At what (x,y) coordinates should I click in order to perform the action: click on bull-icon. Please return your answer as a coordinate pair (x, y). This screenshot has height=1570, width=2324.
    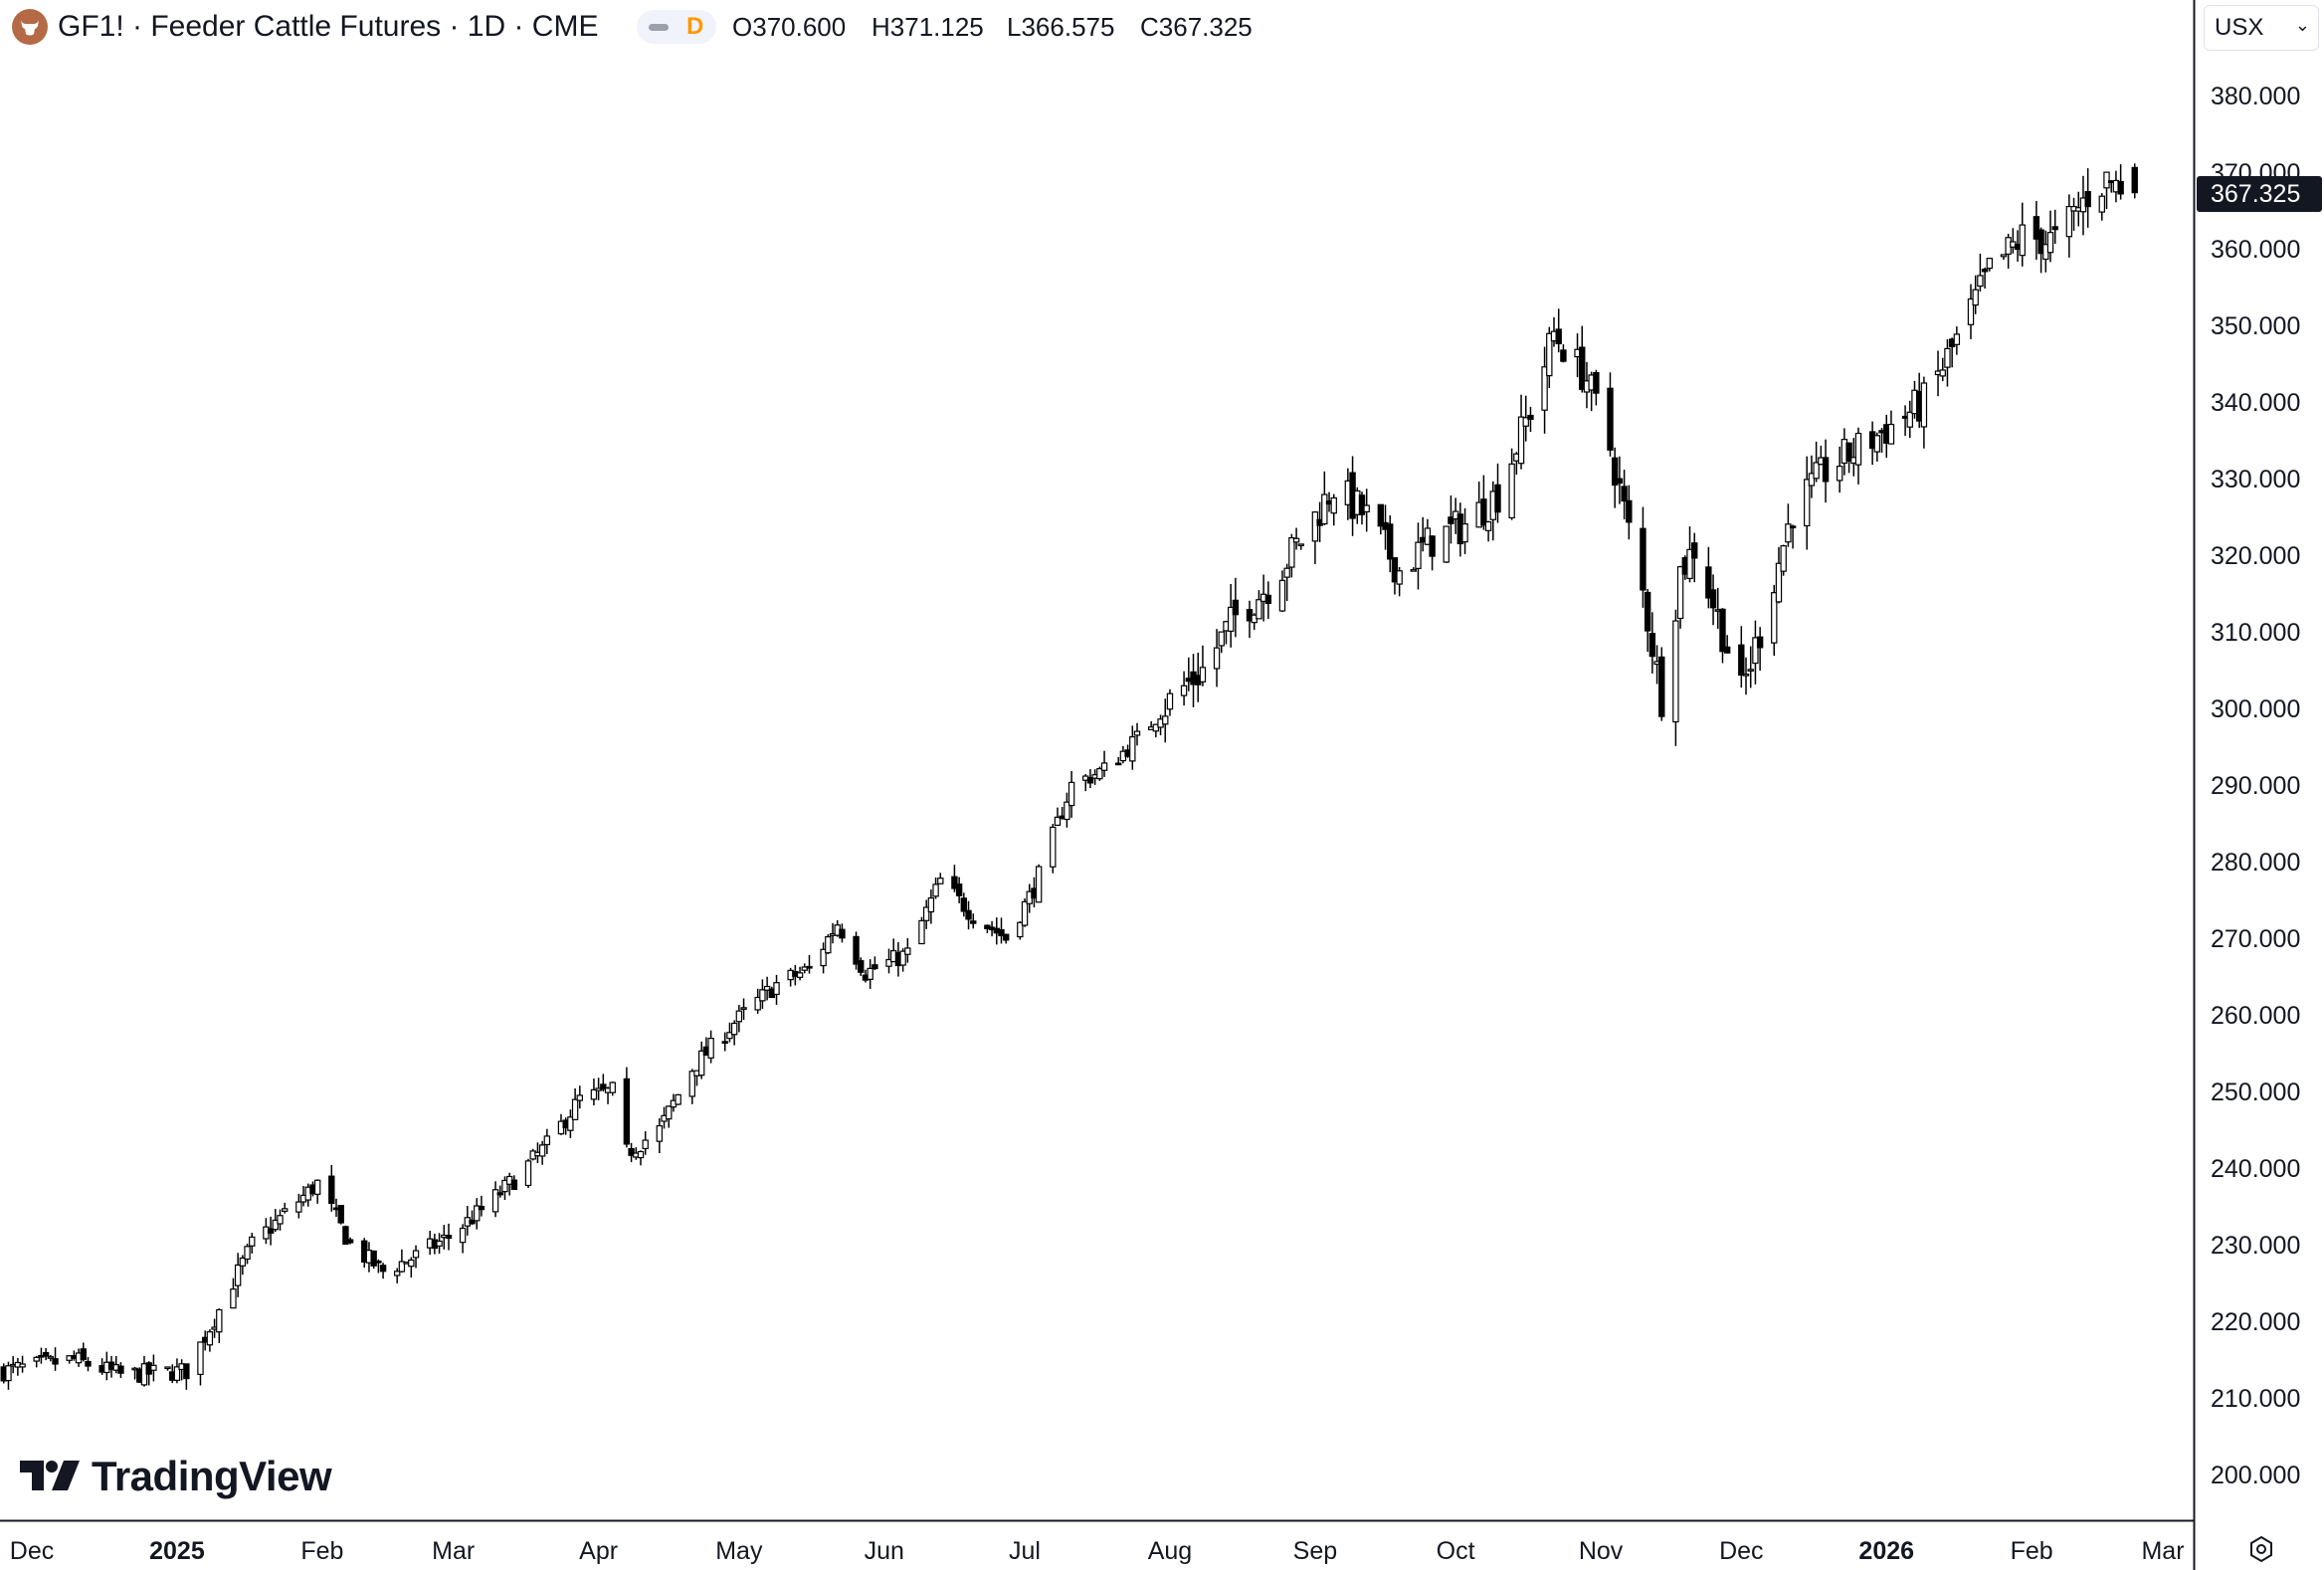
    Looking at the image, I should click on (30, 27).